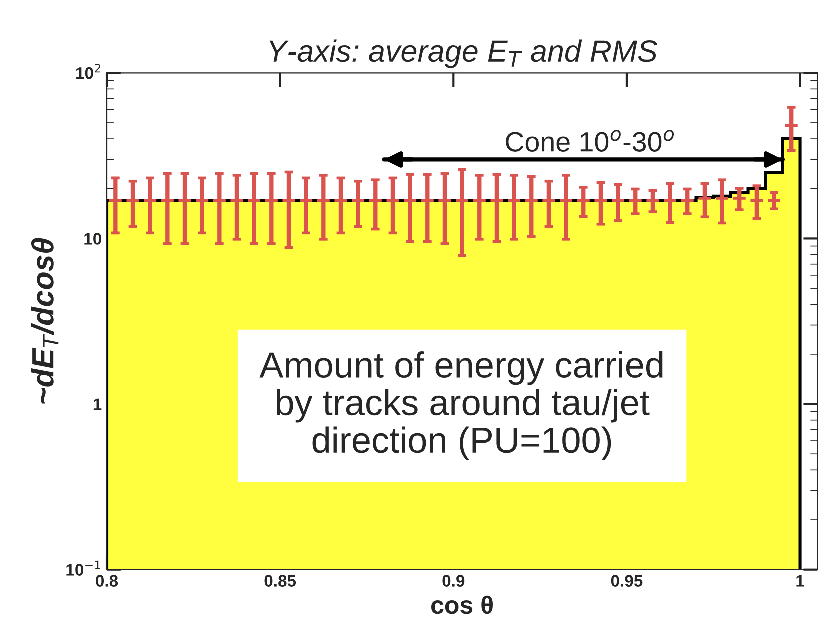  Describe the element at coordinates (627, 581) in the screenshot. I see `x-tick-label: 0.95` at that location.